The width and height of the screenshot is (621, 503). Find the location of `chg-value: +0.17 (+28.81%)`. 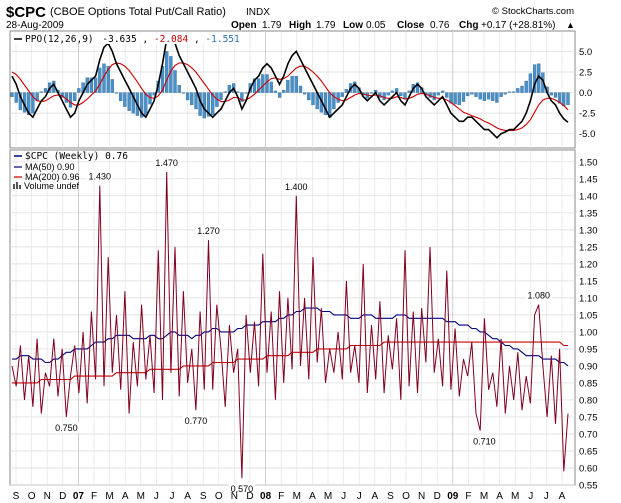

chg-value: +0.17 (+28.81%) is located at coordinates (518, 25).